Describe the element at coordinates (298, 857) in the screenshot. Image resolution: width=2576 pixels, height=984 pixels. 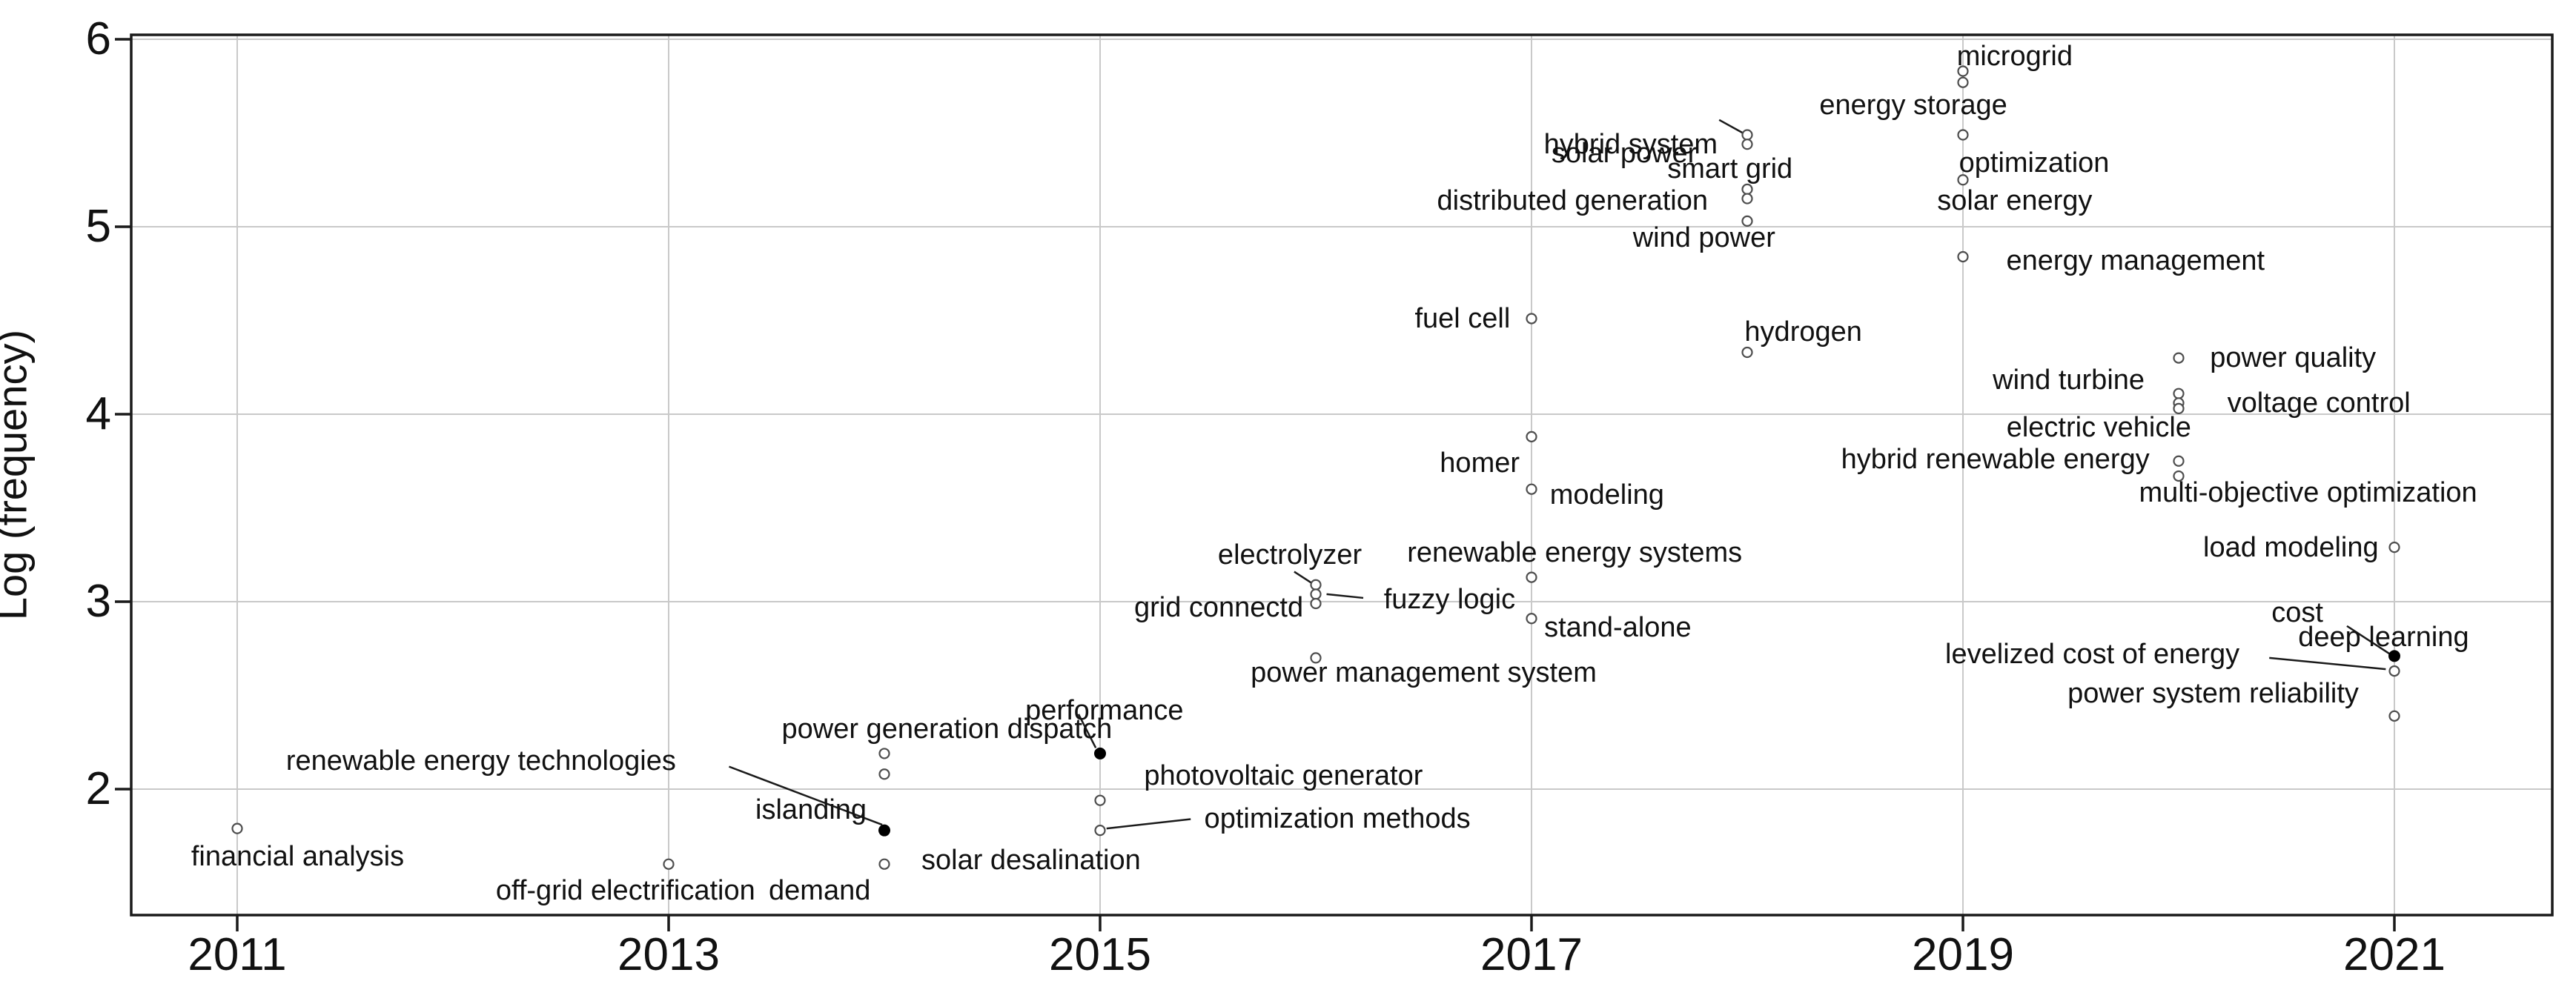
I see `term-label: financial analysis` at that location.